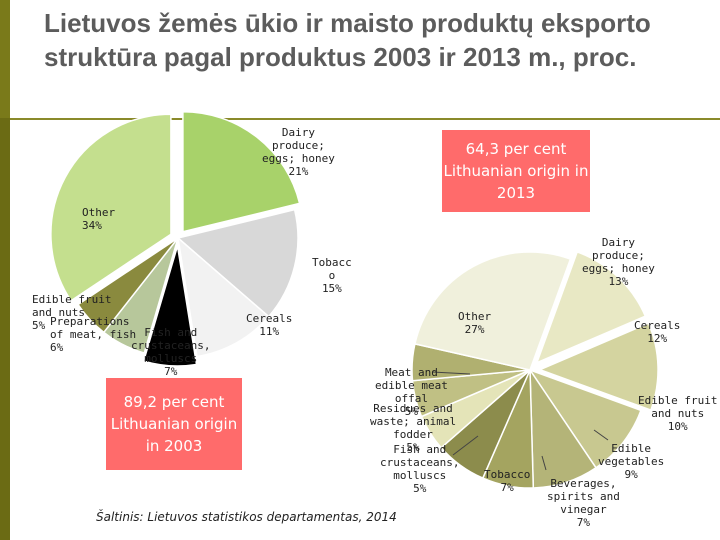  Describe the element at coordinates (99, 219) in the screenshot. I see `label-2003-other: Other 34%` at that location.